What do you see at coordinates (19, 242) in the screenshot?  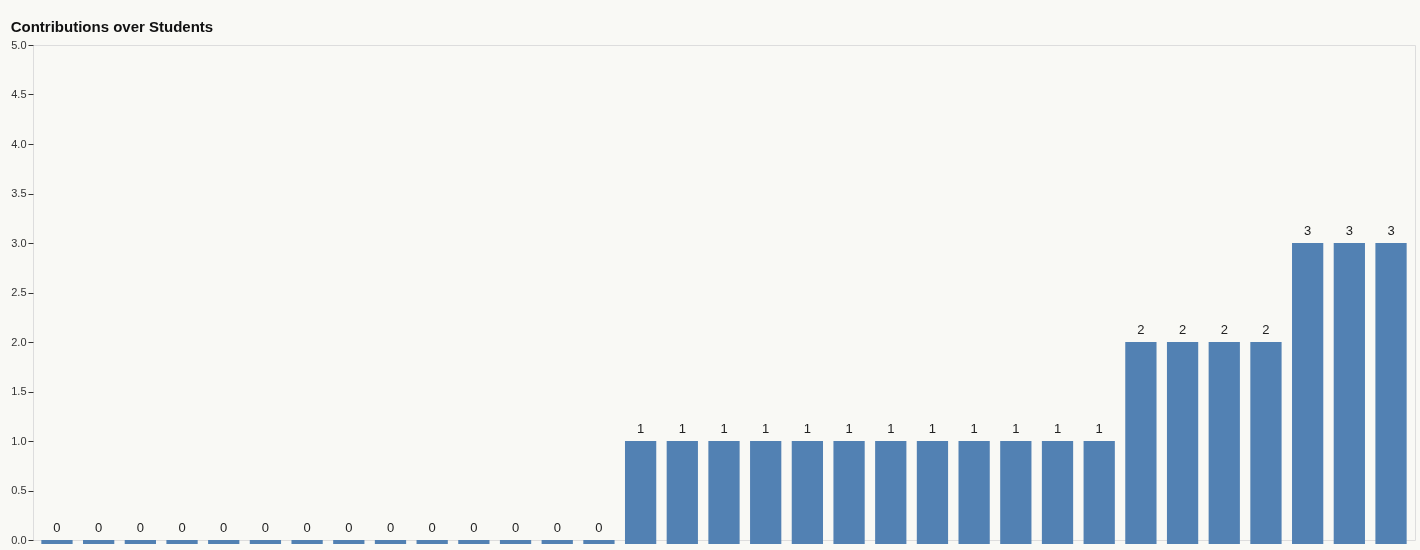 I see `y-tick-label: 3.0` at bounding box center [19, 242].